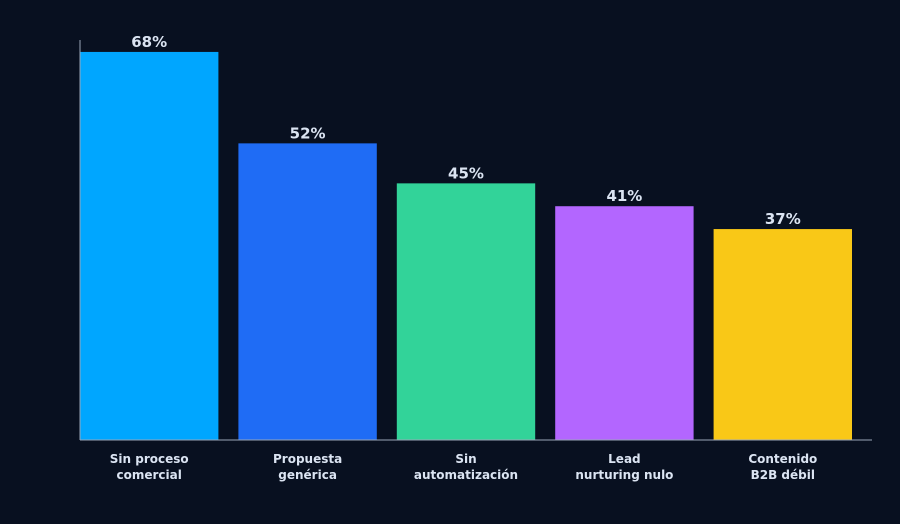 Image resolution: width=900 pixels, height=524 pixels. I want to click on value-label-1: 68%, so click(149, 42).